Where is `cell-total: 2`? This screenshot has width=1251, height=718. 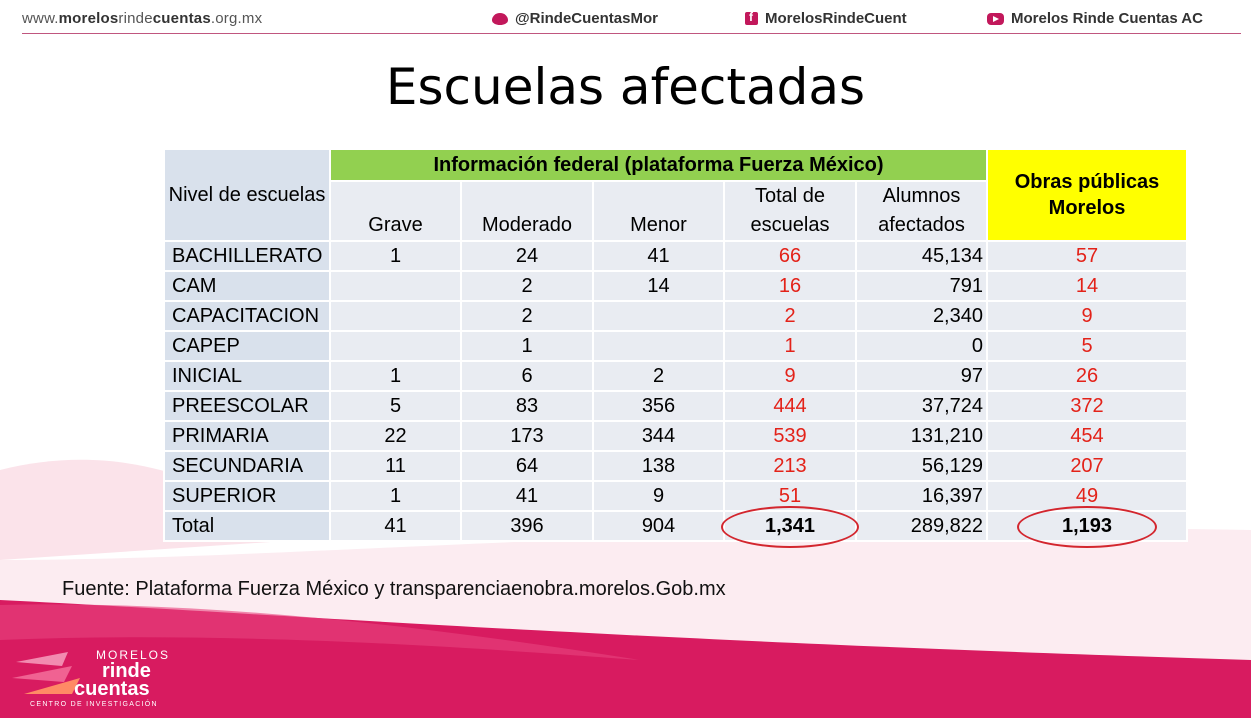
cell-total: 2 is located at coordinates (790, 316).